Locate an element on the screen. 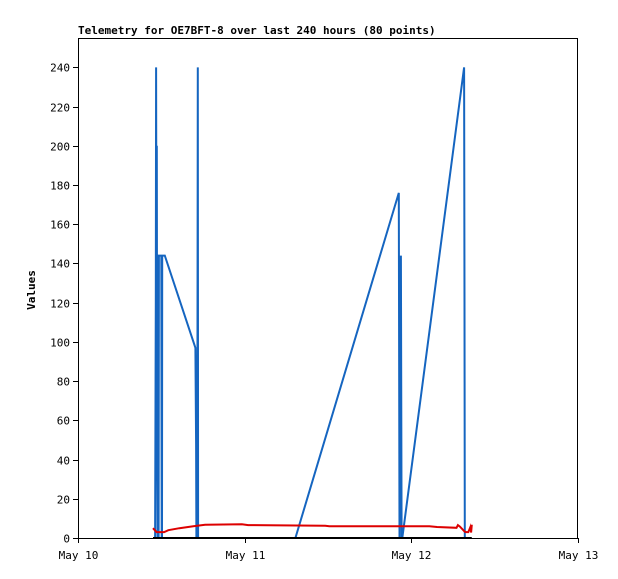 Image resolution: width=618 pixels, height=579 pixels. y-tick-label: 40 is located at coordinates (63, 461).